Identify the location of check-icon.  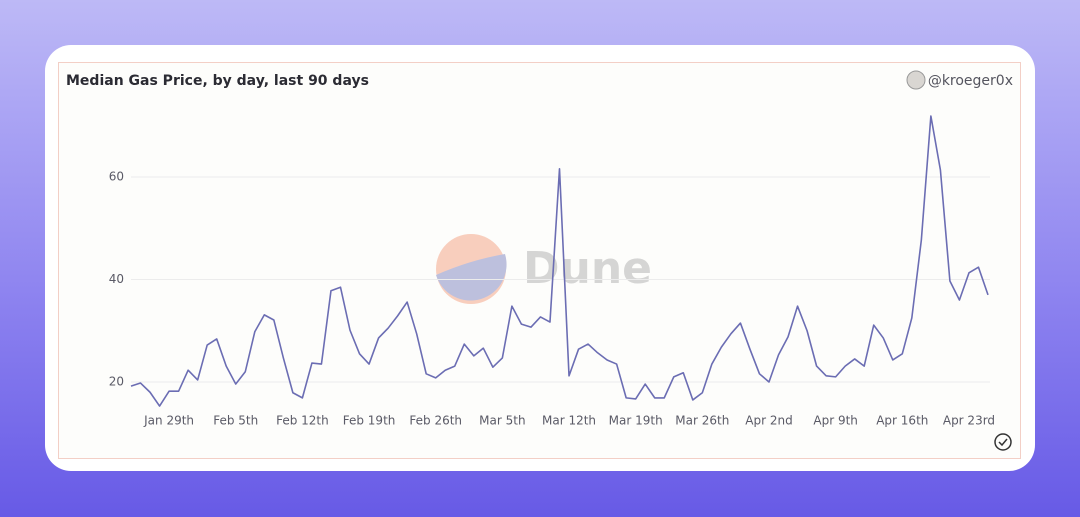
(1003, 442).